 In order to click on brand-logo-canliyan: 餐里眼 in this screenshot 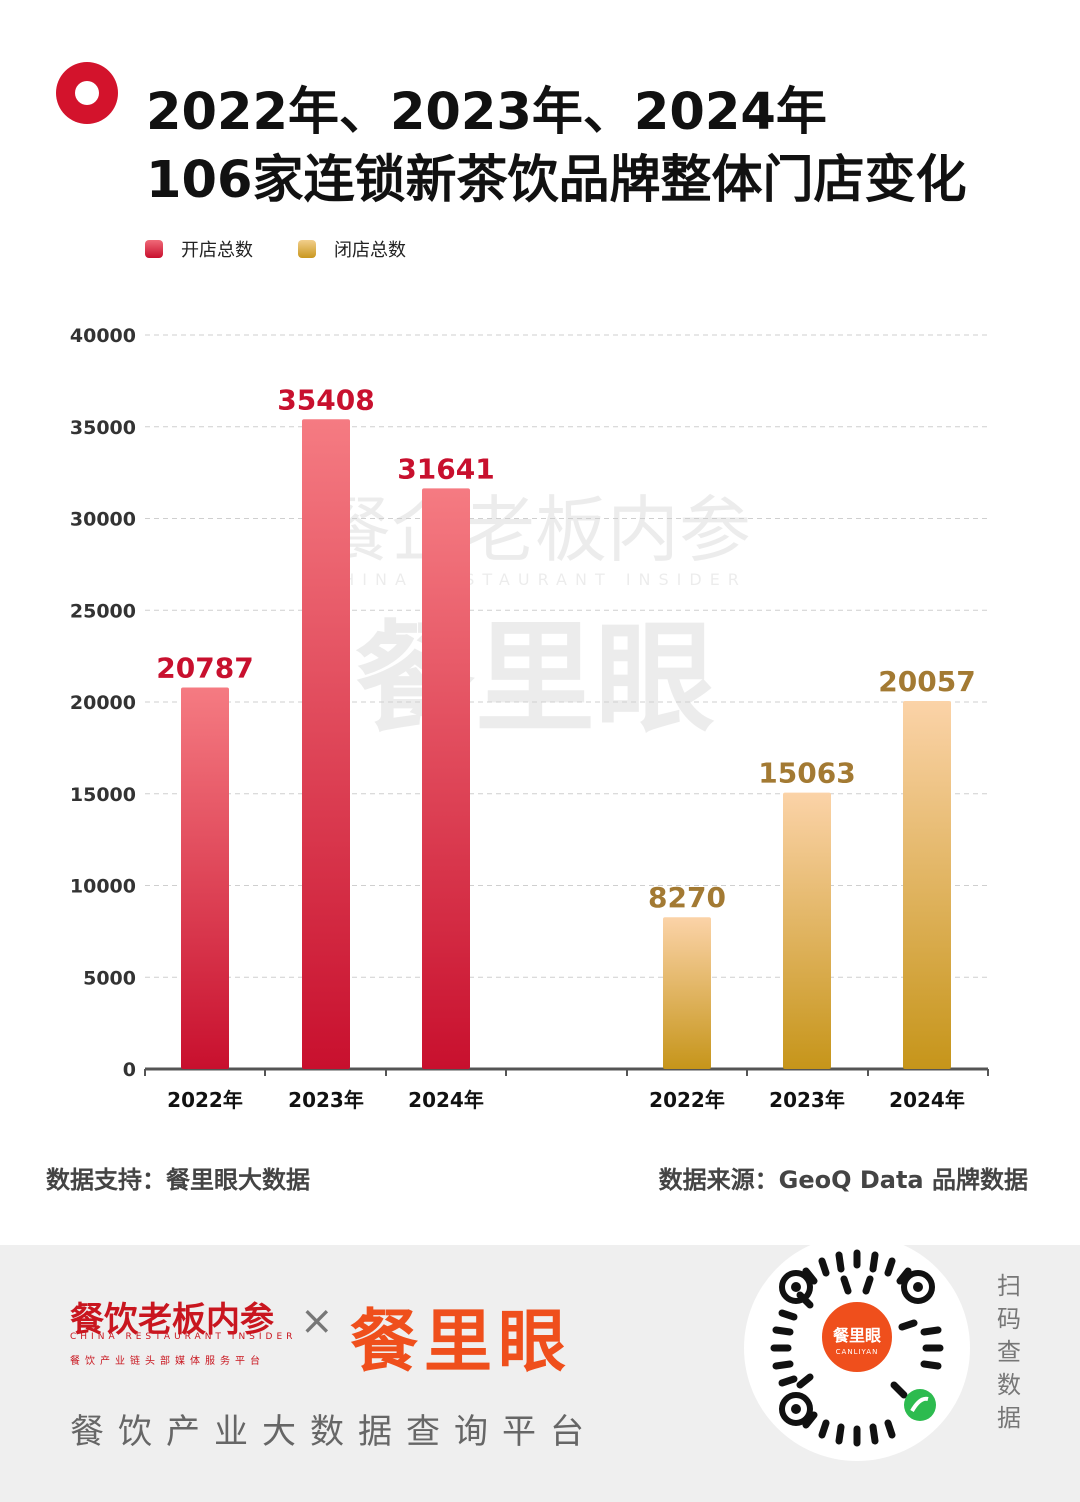, I will do `click(461, 1342)`.